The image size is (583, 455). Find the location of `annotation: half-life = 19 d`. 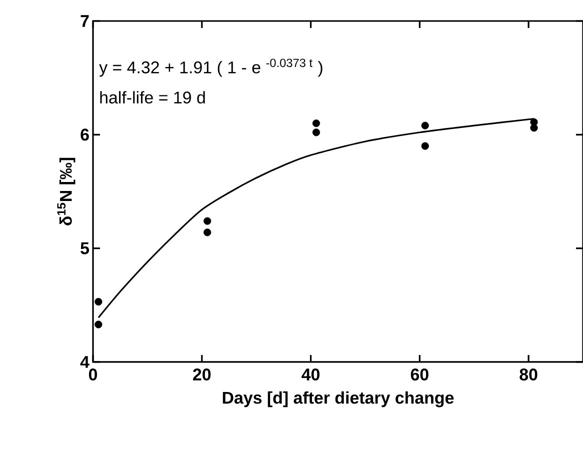

annotation: half-life = 19 d is located at coordinates (152, 97).